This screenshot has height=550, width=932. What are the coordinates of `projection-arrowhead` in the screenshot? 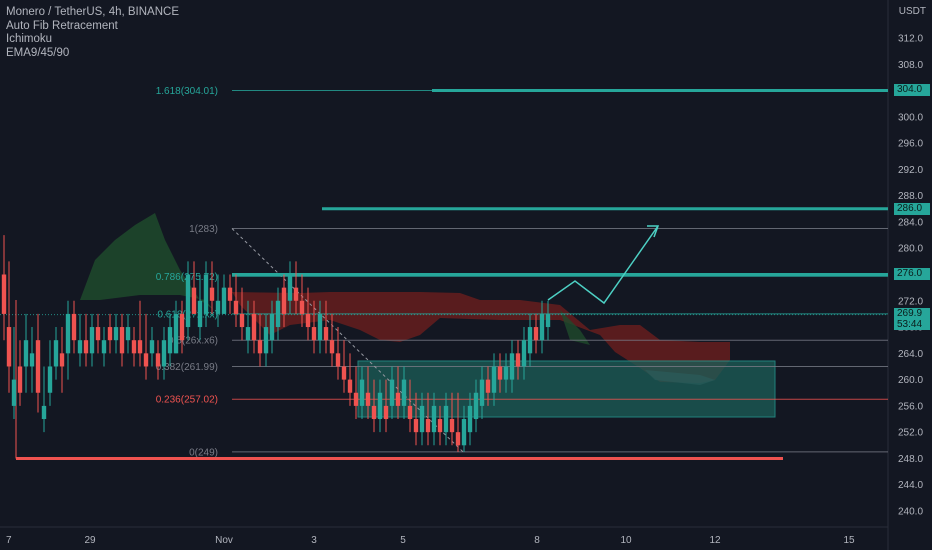 It's located at (653, 231).